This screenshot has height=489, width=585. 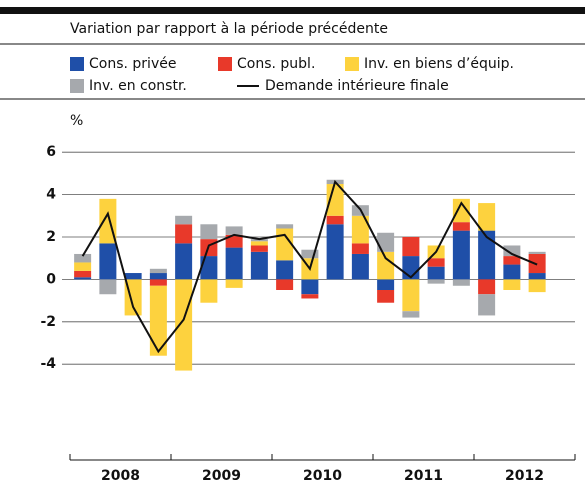 I want to click on top-bar, so click(x=292, y=10).